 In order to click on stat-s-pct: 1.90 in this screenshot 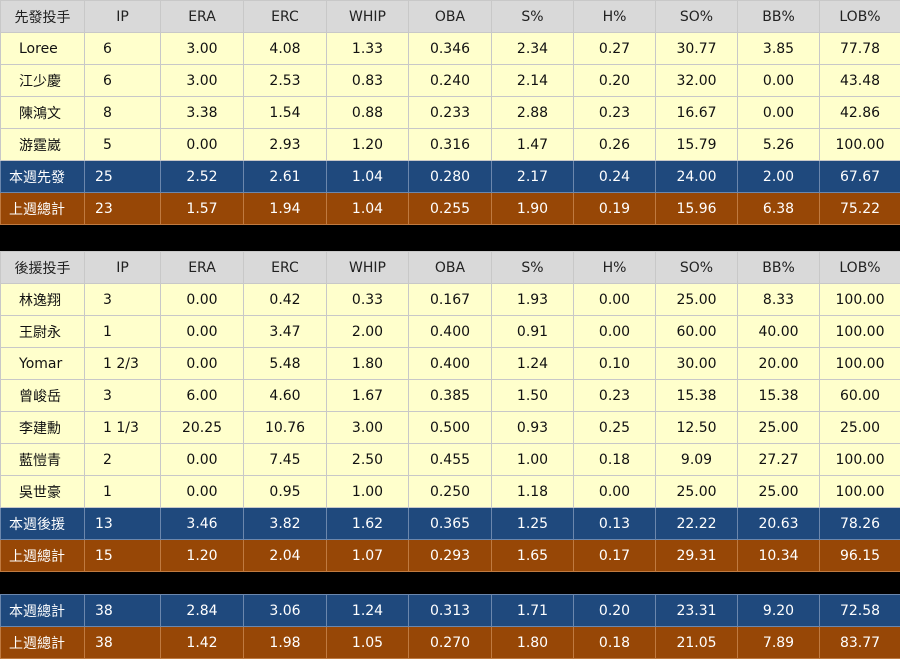, I will do `click(533, 209)`.